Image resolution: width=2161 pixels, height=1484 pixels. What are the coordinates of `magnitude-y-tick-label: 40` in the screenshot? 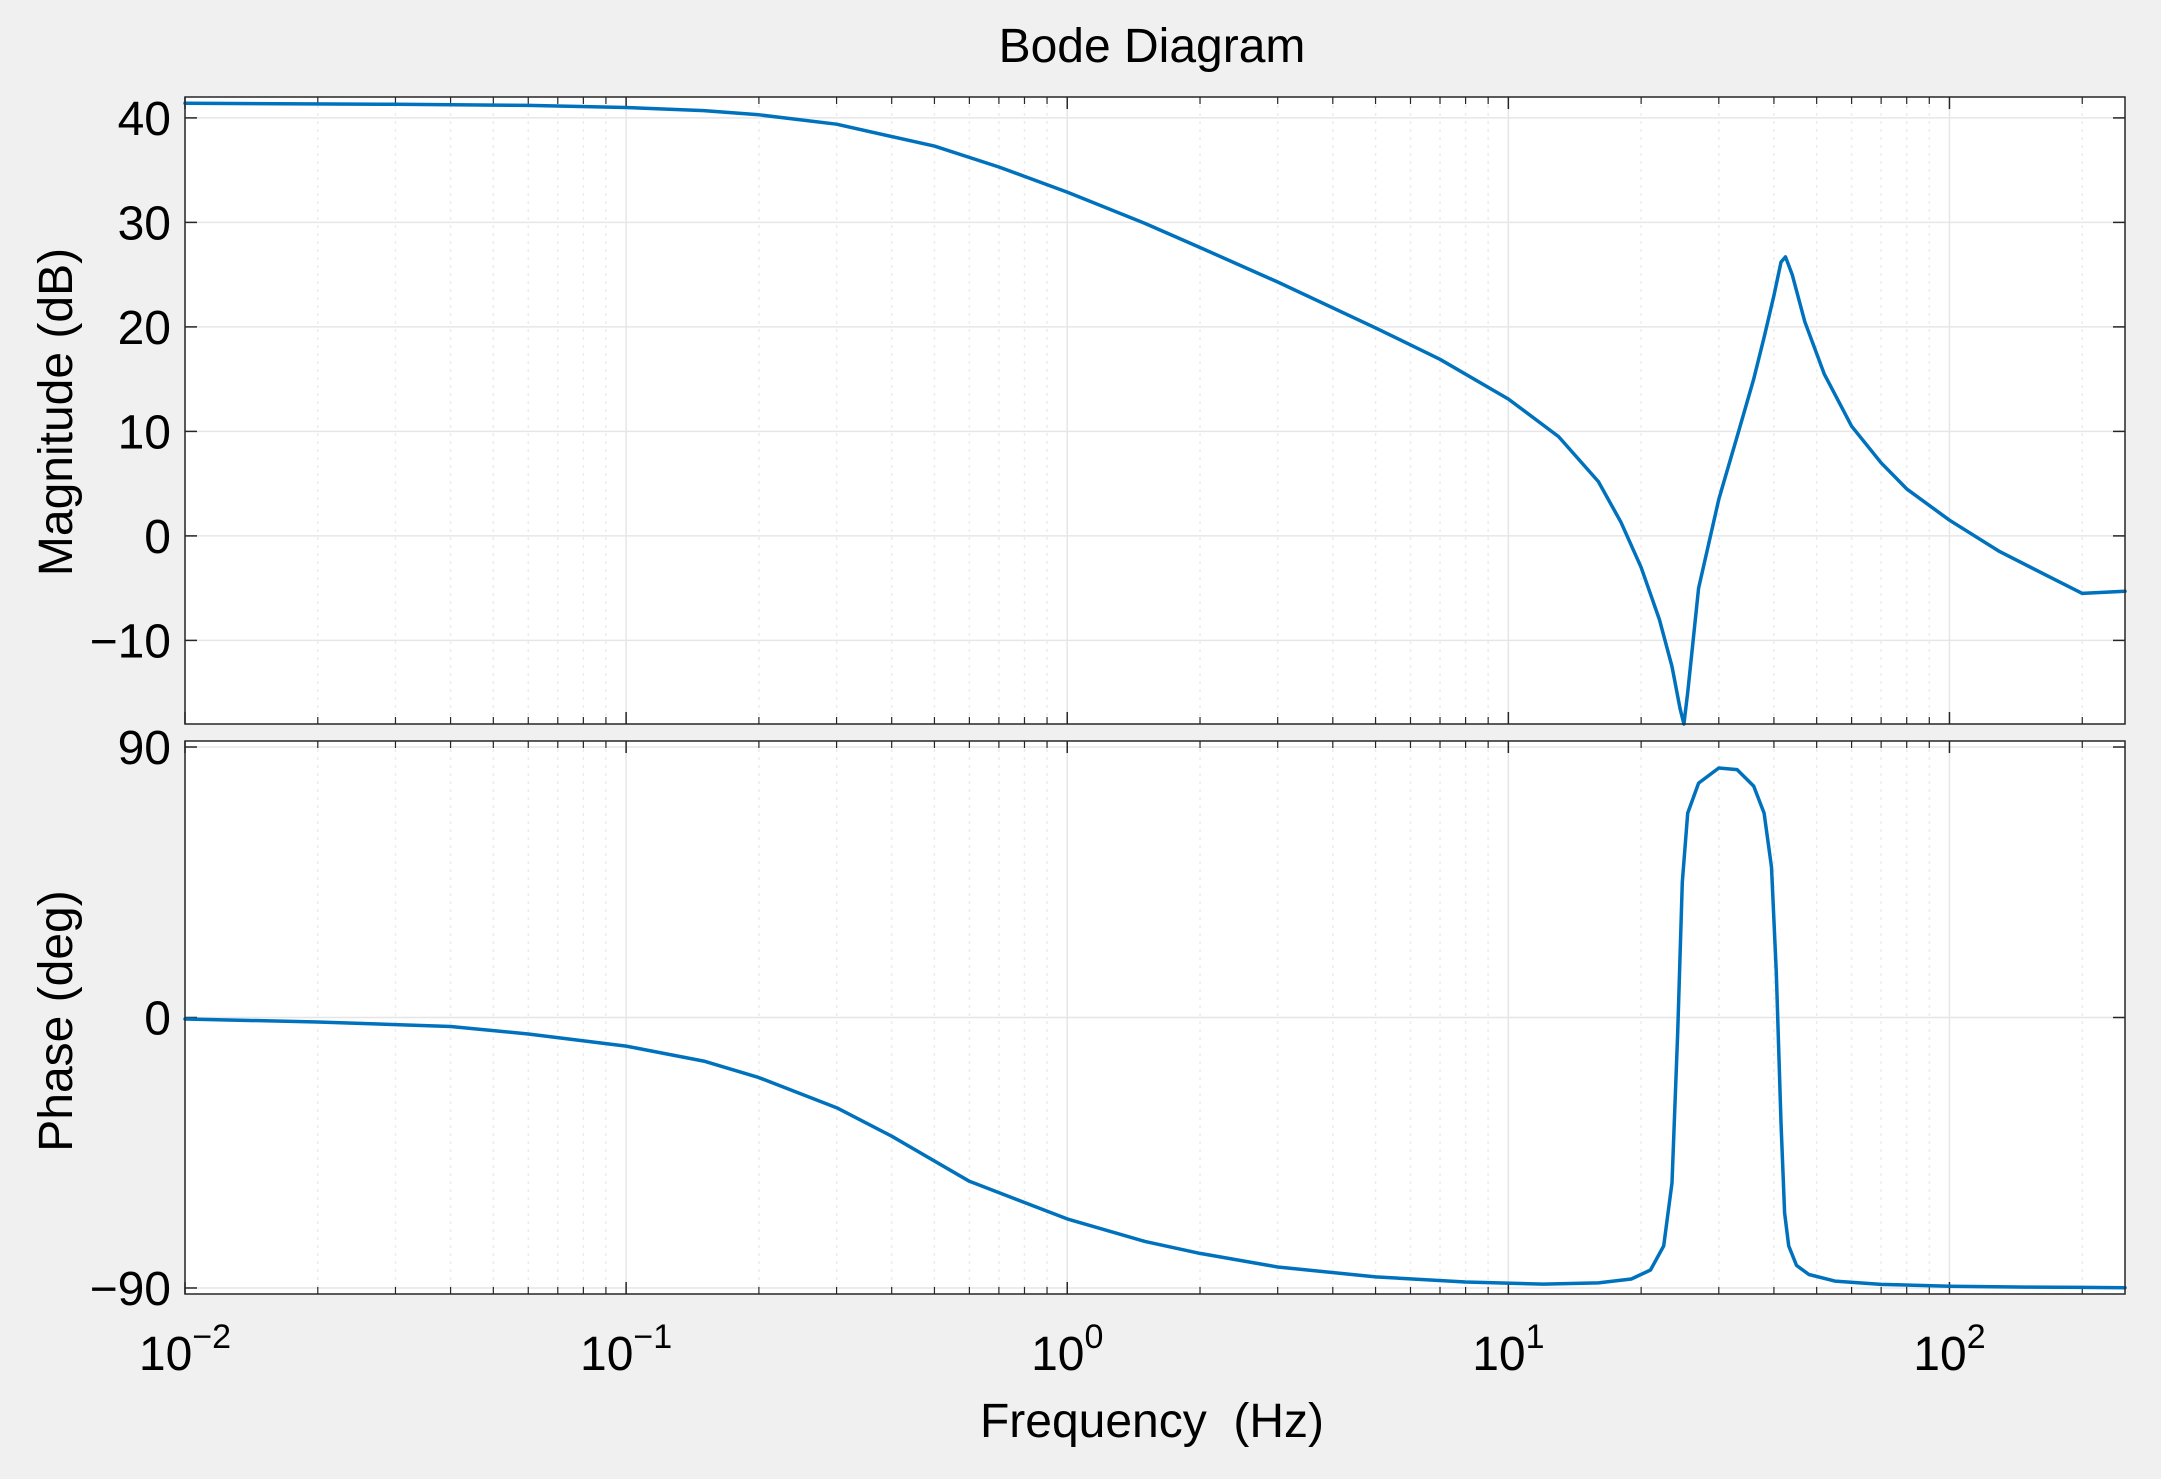 It's located at (144, 119).